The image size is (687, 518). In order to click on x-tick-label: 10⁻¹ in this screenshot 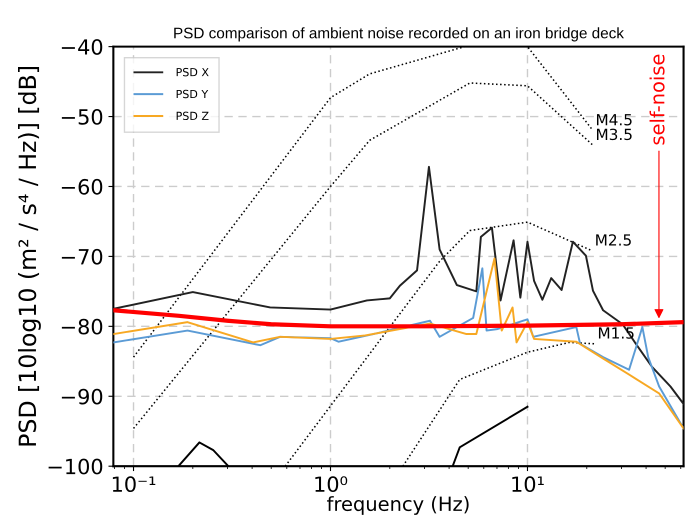, I will do `click(134, 484)`.